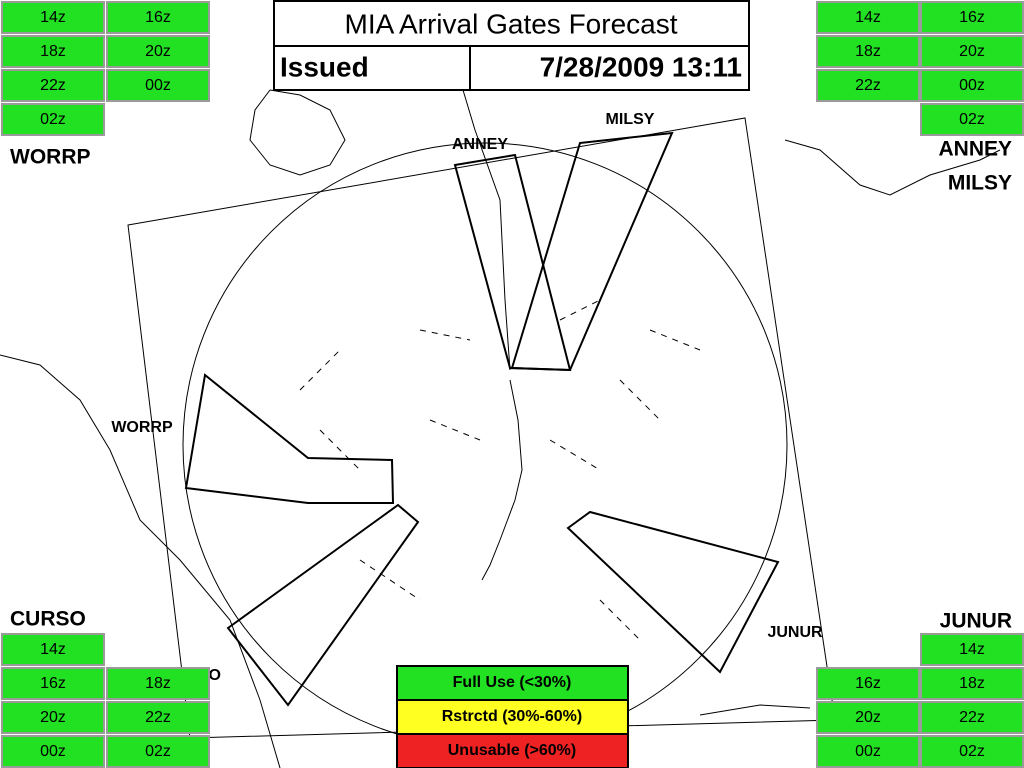 This screenshot has height=768, width=1024. What do you see at coordinates (48, 619) in the screenshot?
I see `panel-label: CURSO` at bounding box center [48, 619].